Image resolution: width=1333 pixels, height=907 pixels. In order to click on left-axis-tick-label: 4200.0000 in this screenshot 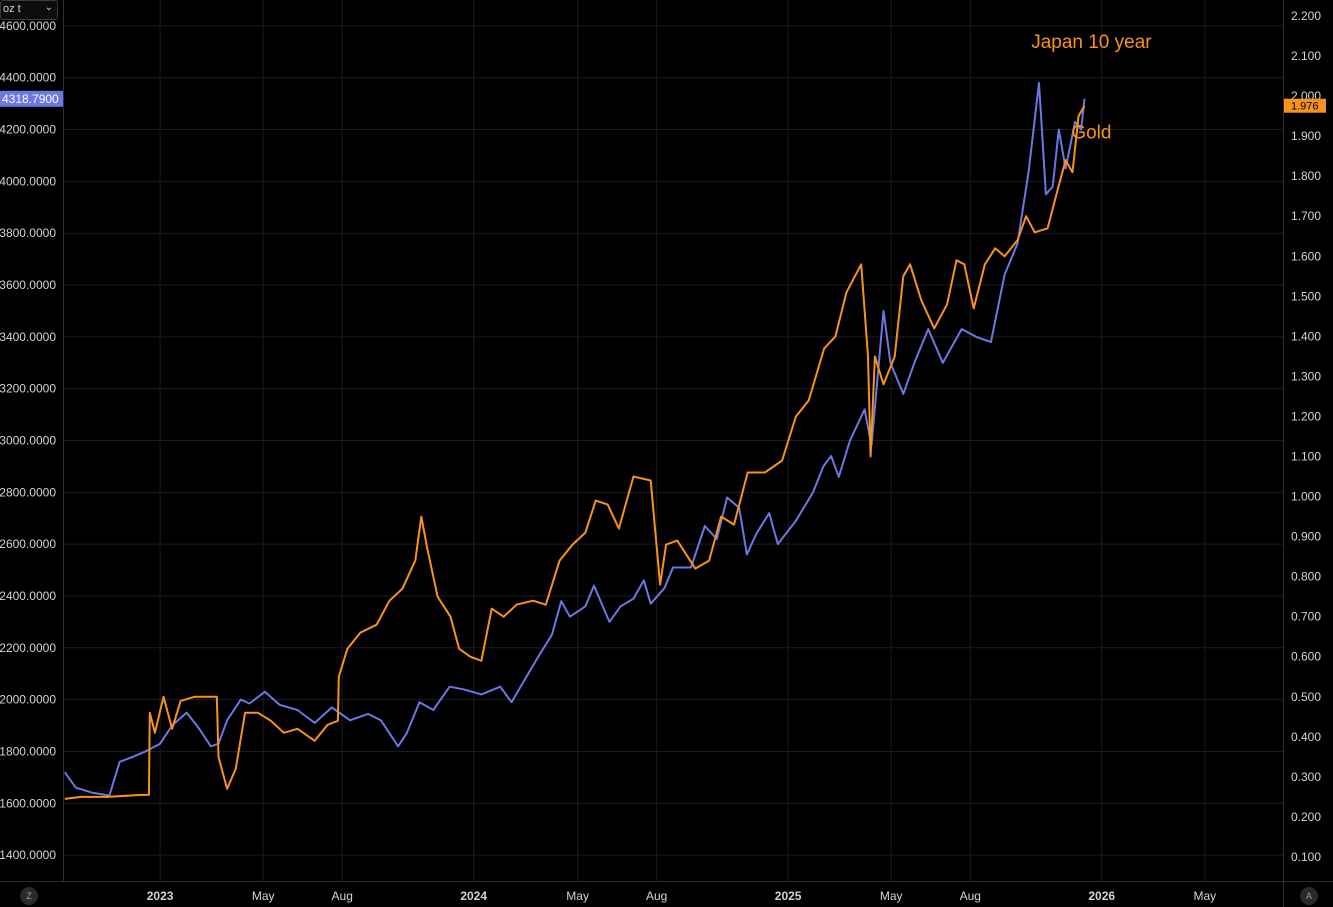, I will do `click(28, 130)`.